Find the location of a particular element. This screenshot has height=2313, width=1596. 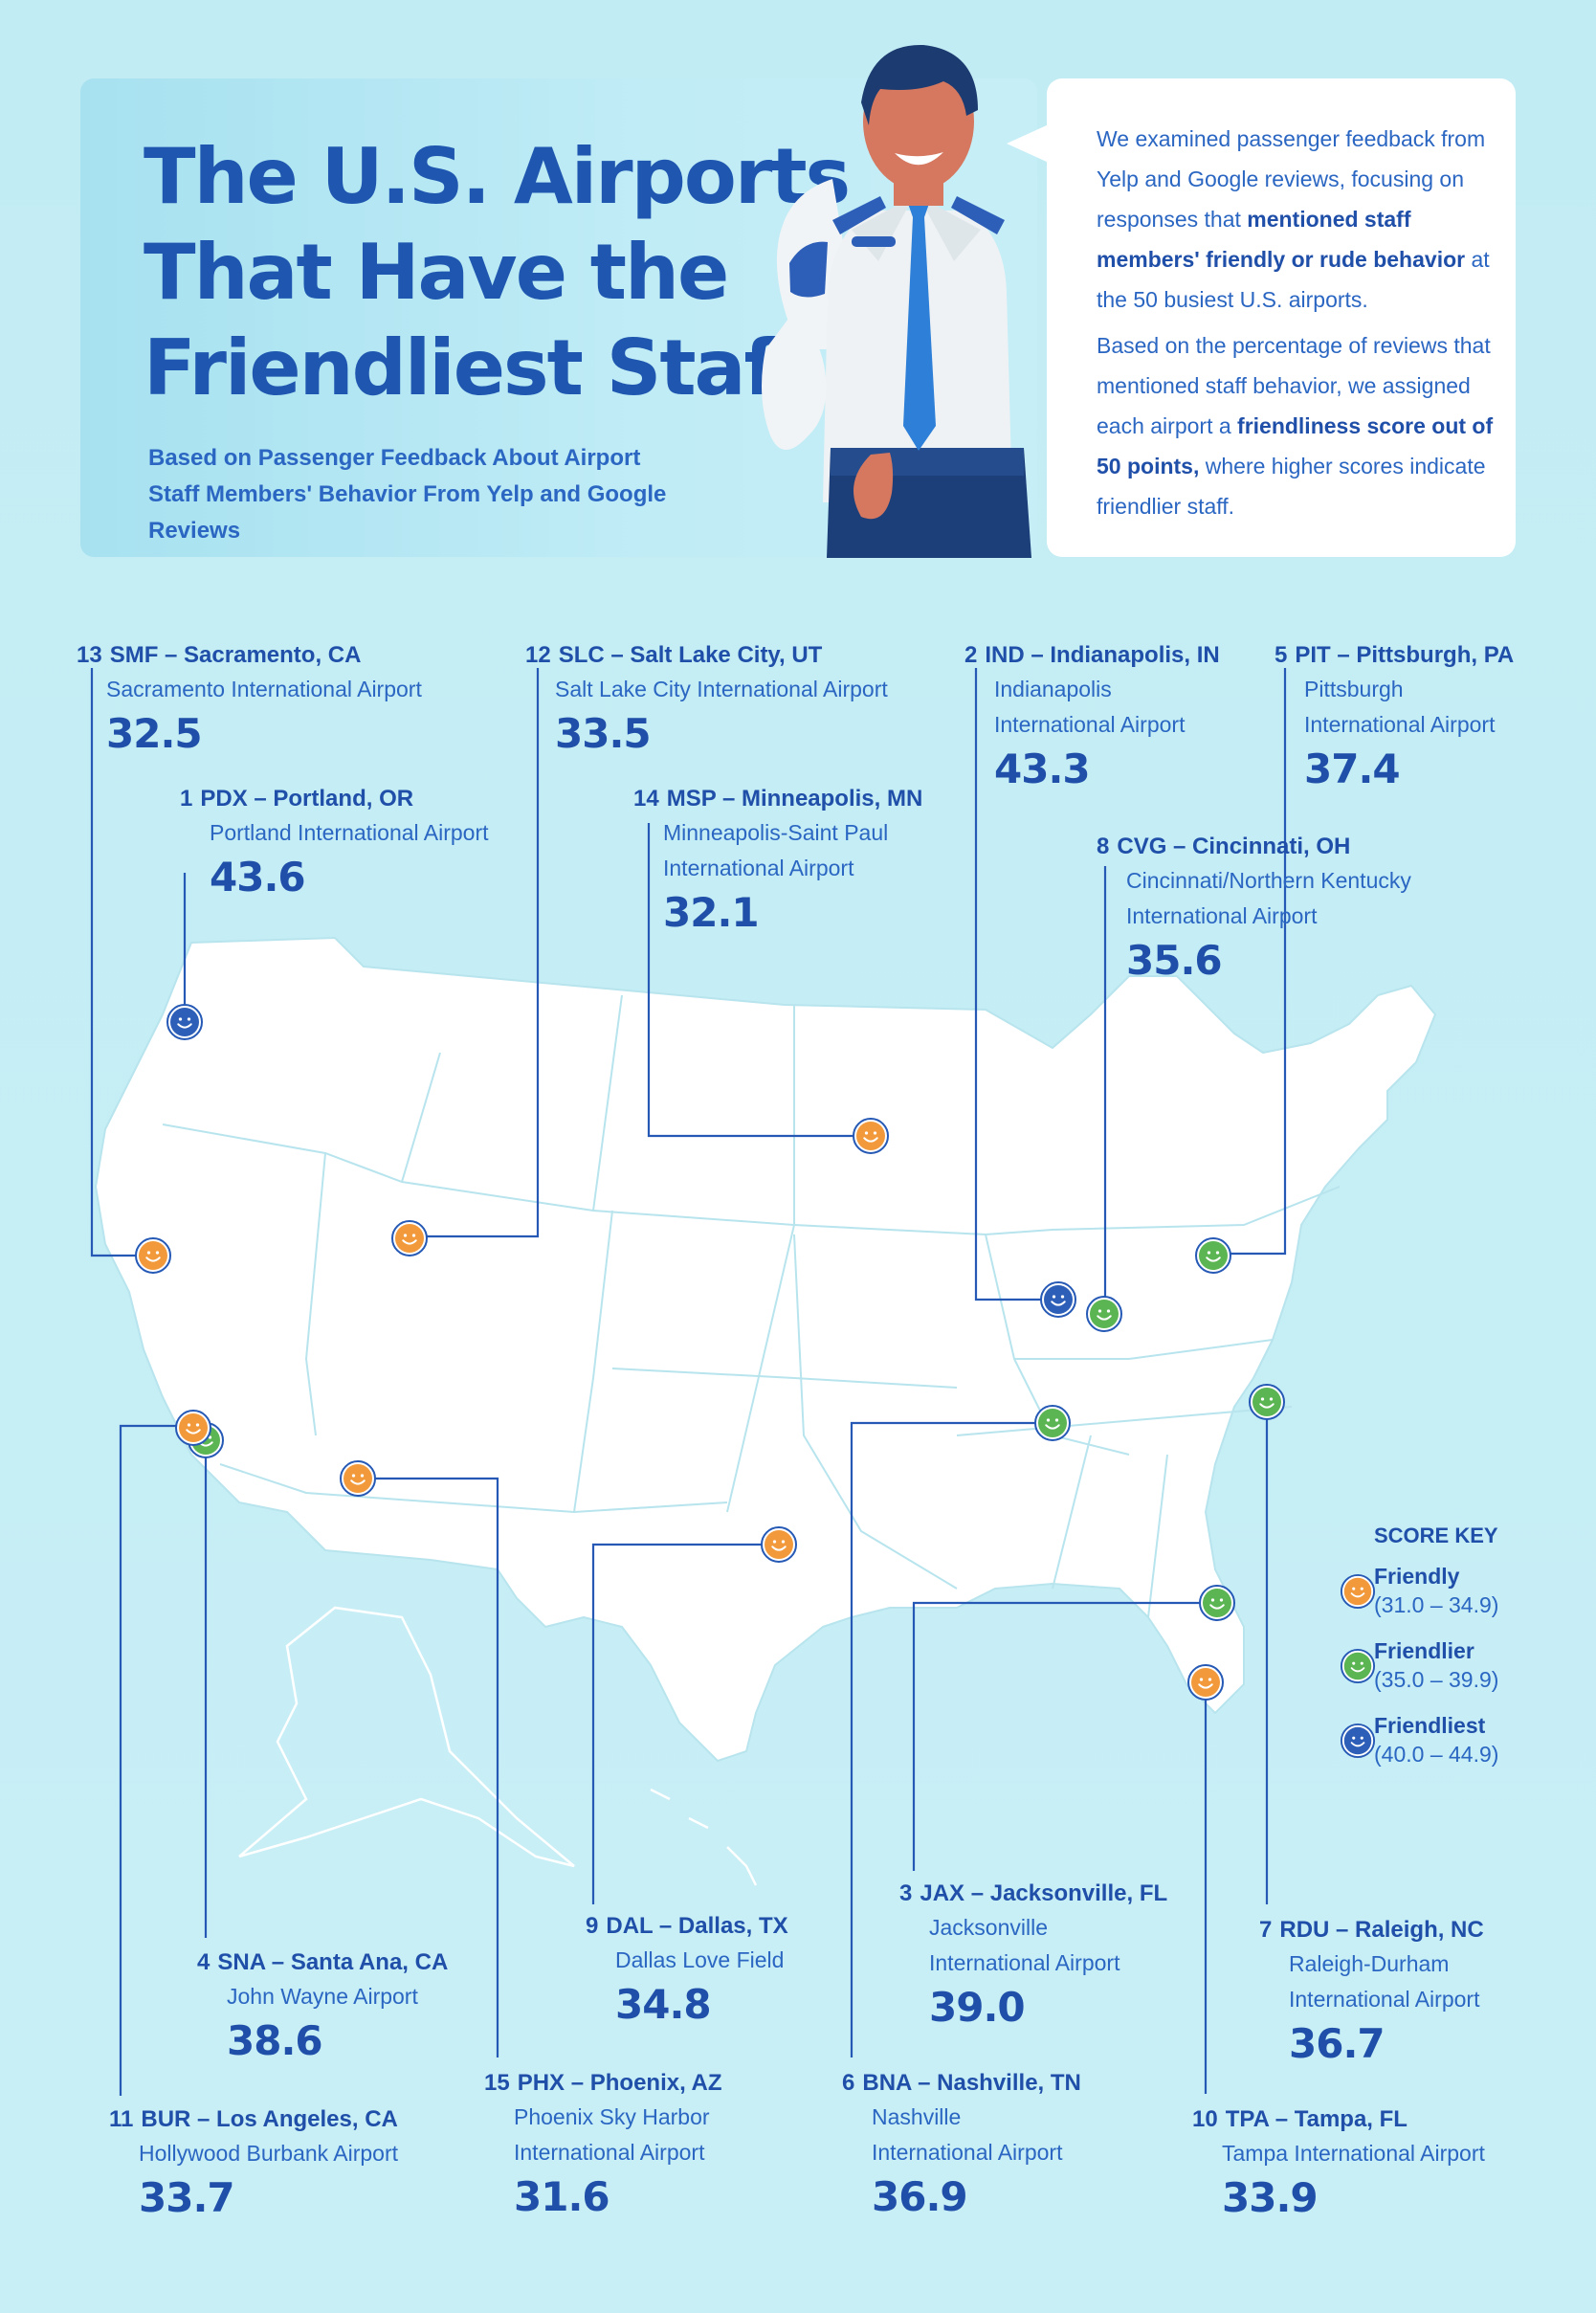

friendliness-score: 33.7 is located at coordinates (187, 2197).